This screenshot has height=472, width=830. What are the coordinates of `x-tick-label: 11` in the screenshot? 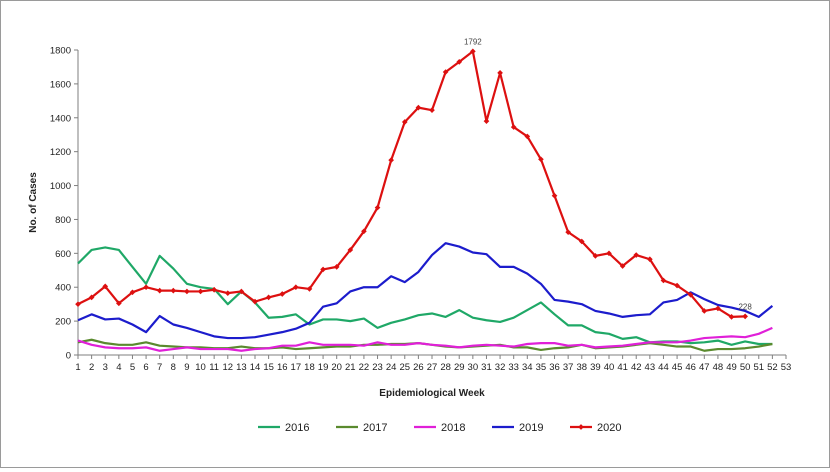 It's located at (214, 367).